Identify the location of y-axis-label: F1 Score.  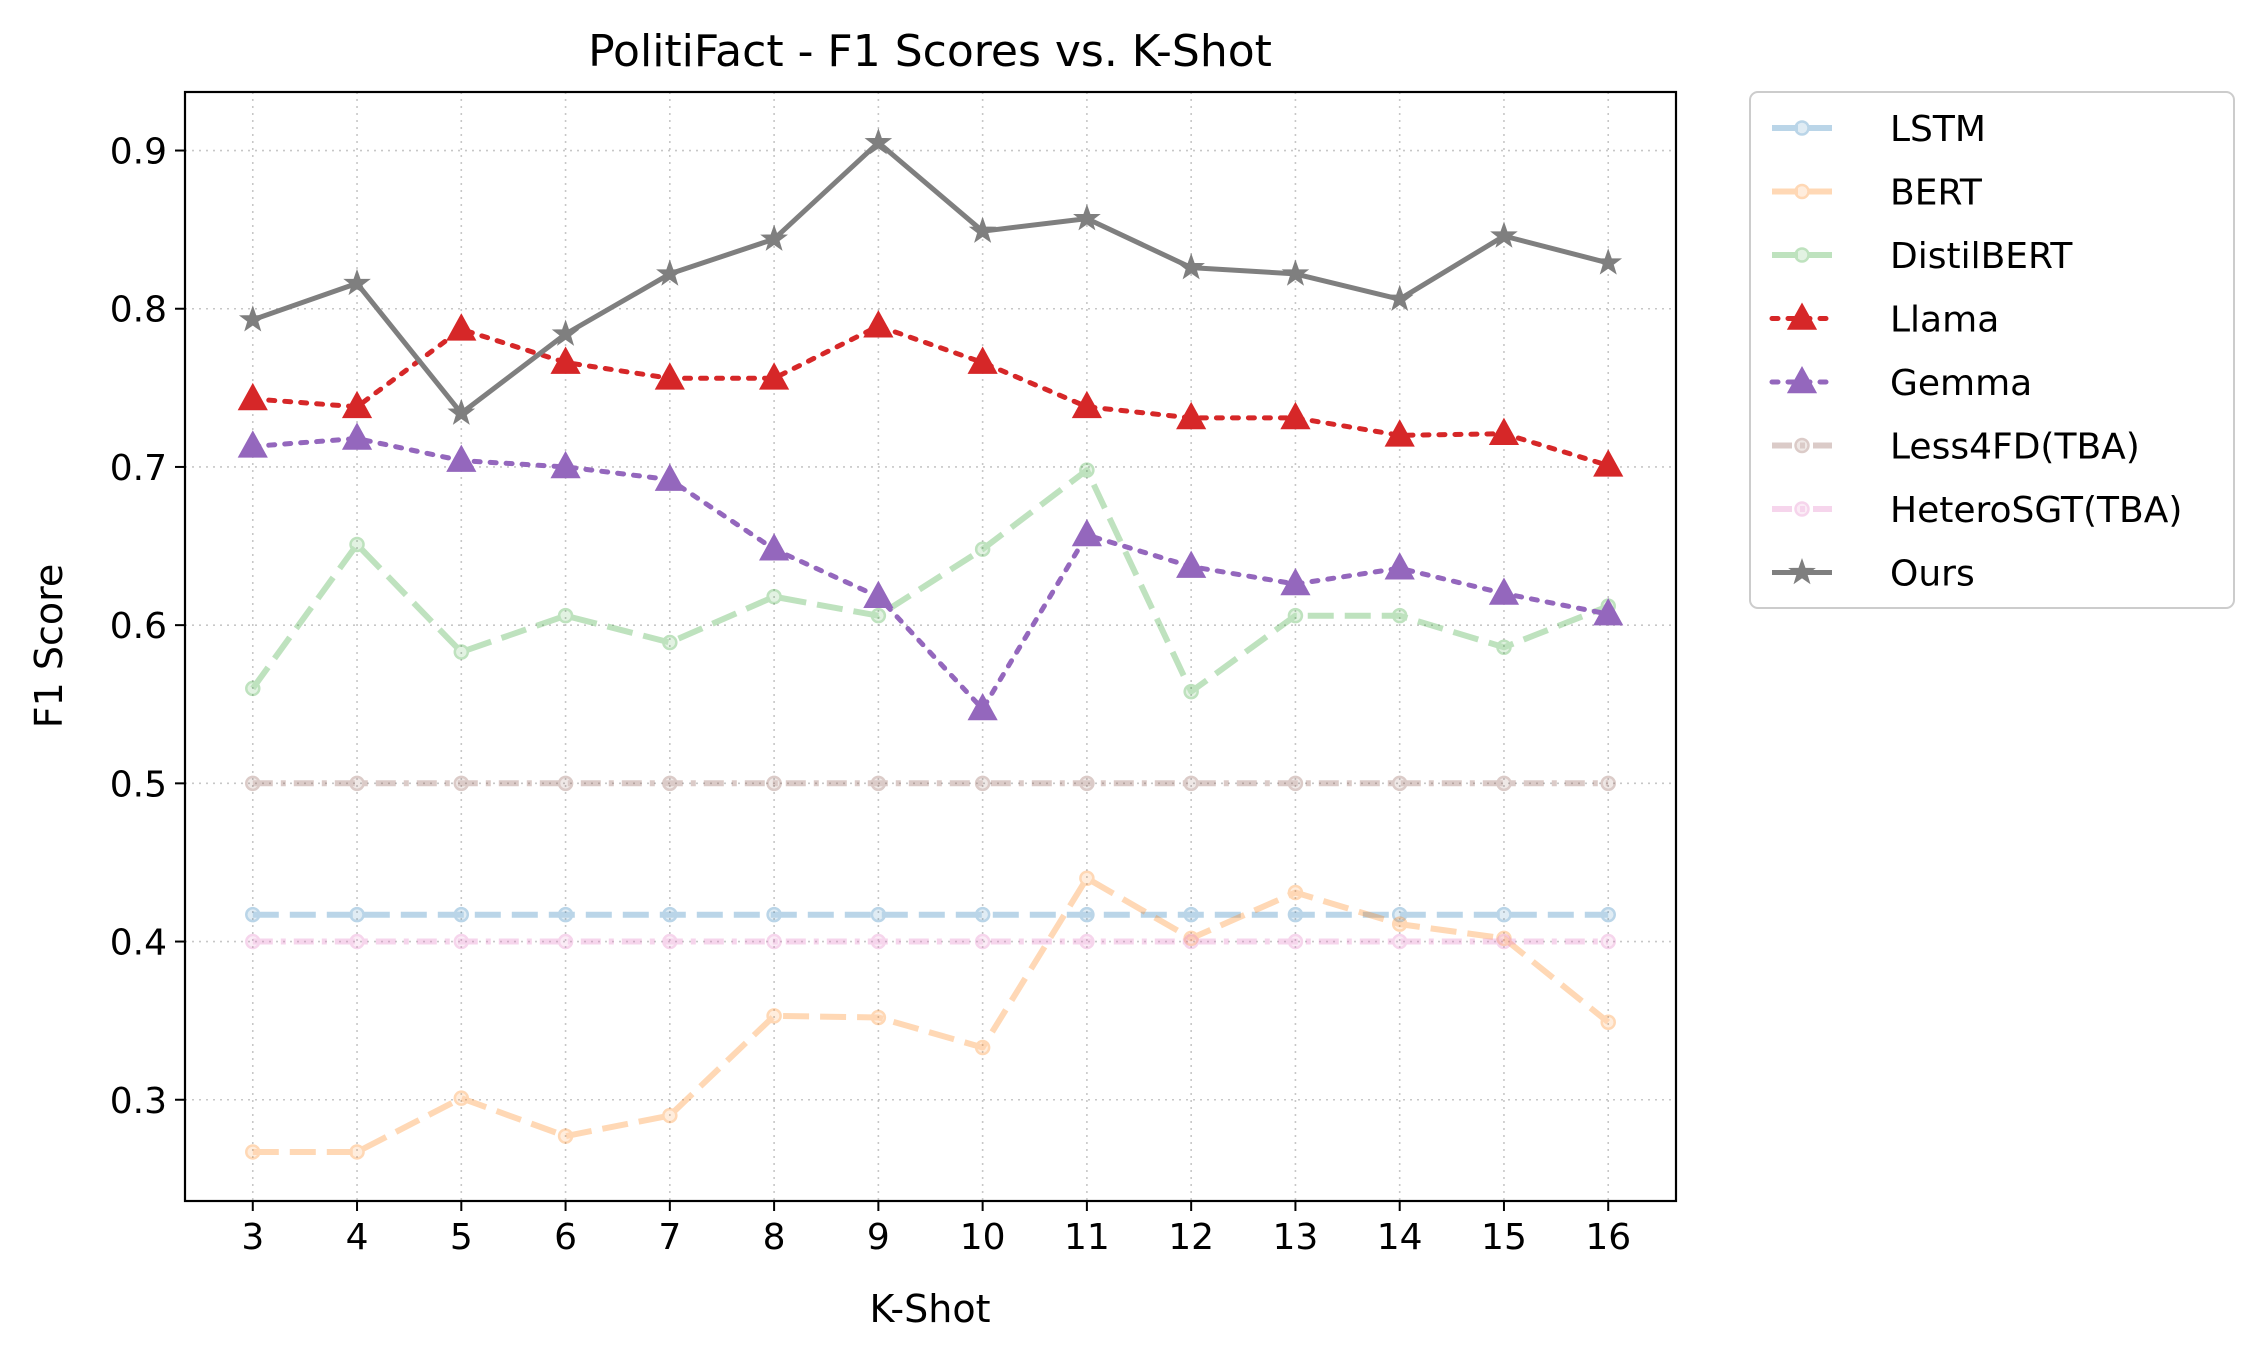
(49, 646).